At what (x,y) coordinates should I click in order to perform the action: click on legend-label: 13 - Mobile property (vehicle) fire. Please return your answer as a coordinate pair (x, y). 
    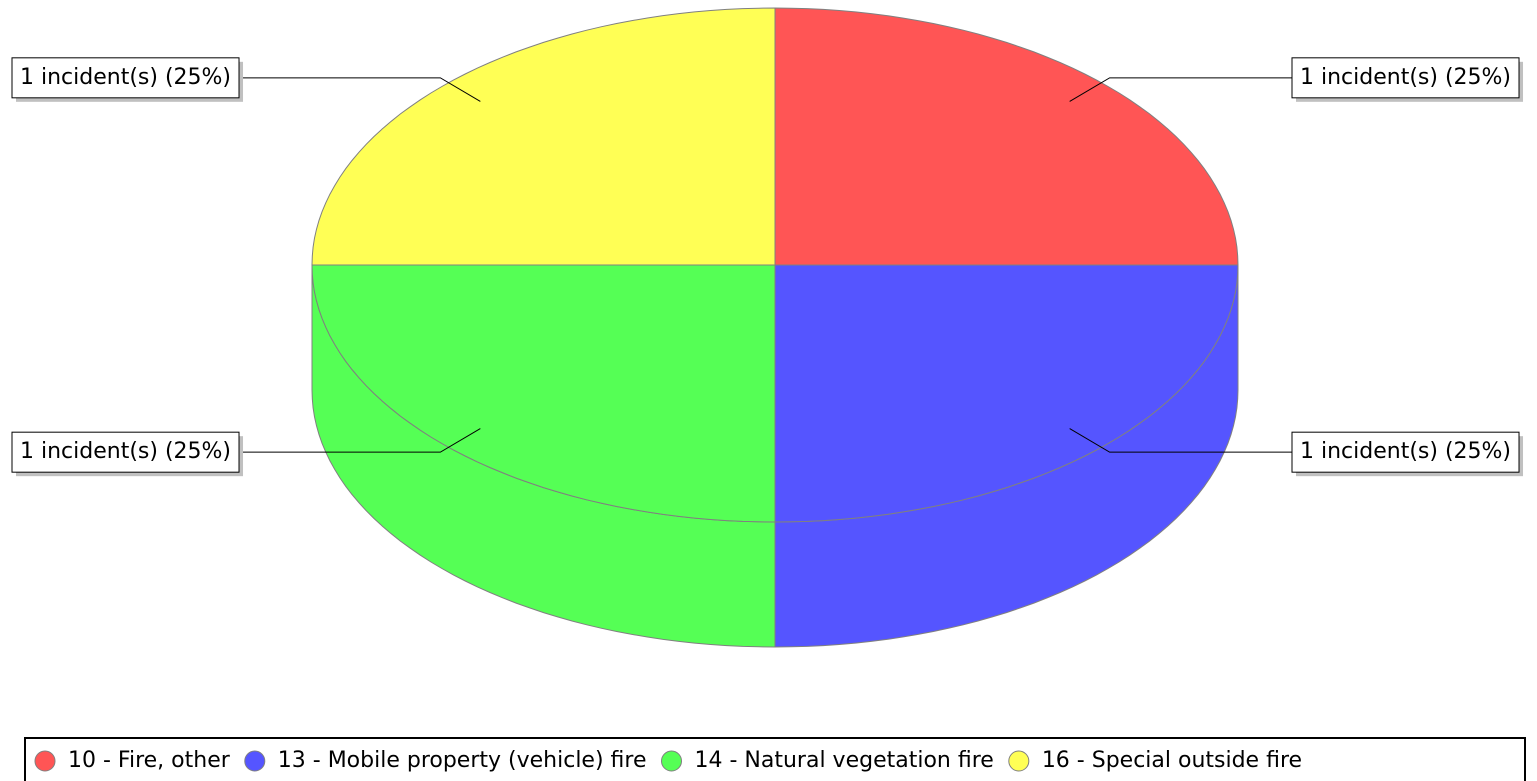
    Looking at the image, I should click on (462, 760).